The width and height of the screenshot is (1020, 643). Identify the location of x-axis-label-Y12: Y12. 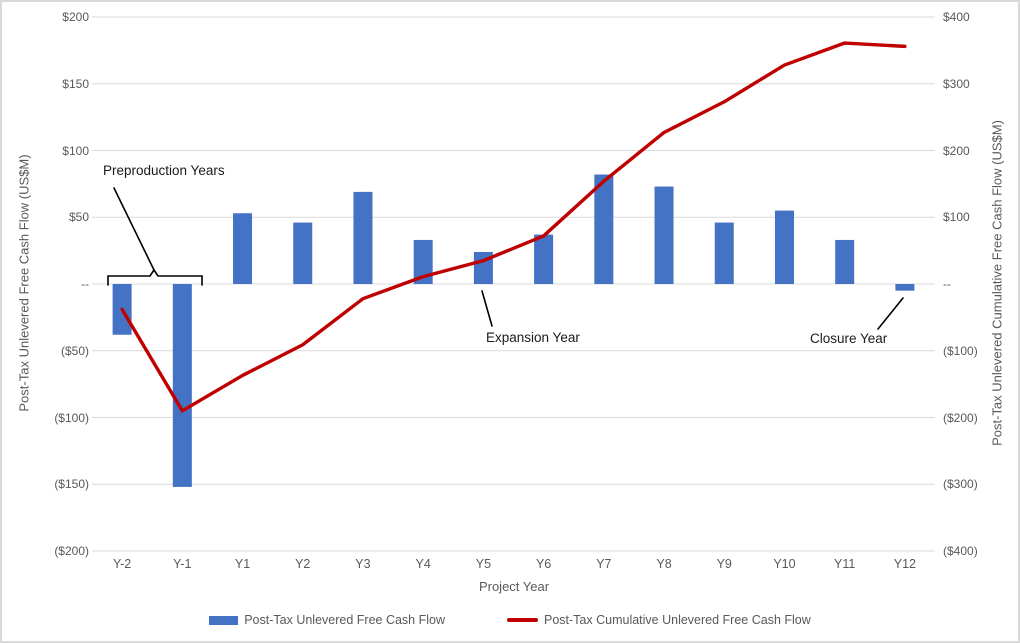
(905, 564).